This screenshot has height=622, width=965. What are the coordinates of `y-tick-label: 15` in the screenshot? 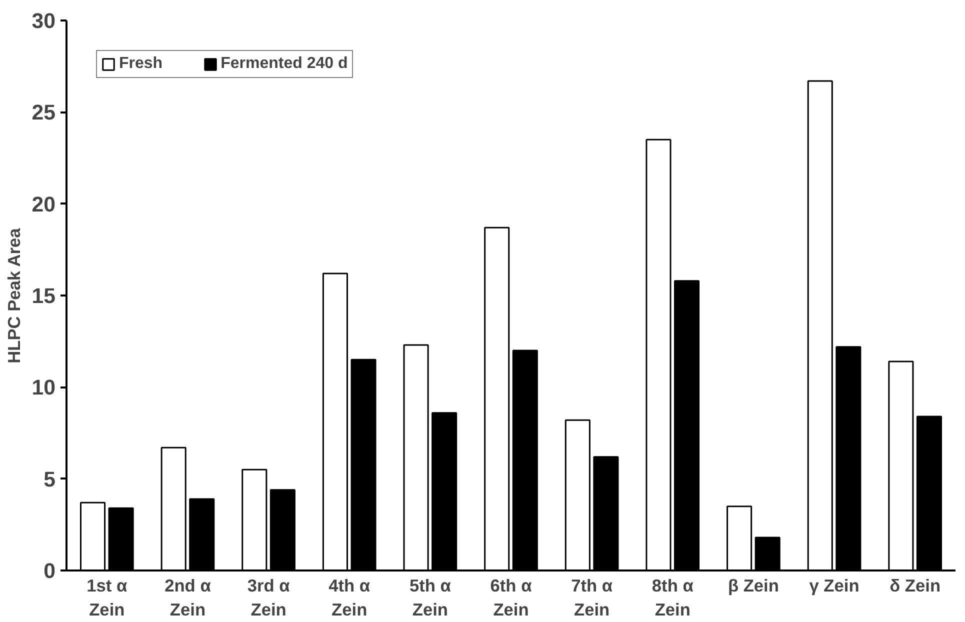 It's located at (44, 296).